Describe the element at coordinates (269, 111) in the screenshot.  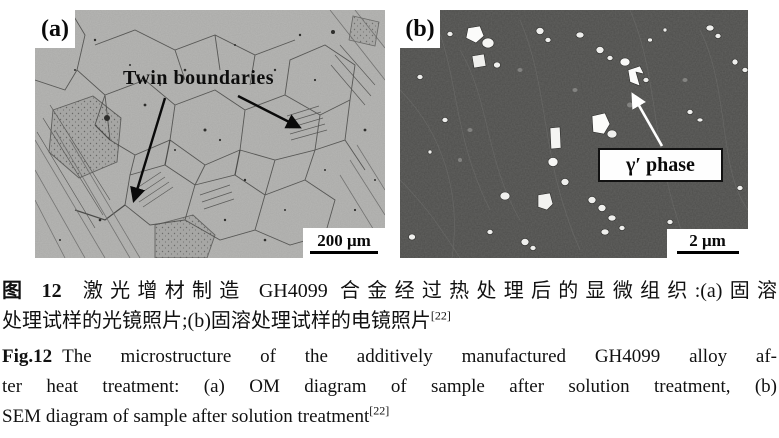
I see `twin-boundaries-arrow-right` at that location.